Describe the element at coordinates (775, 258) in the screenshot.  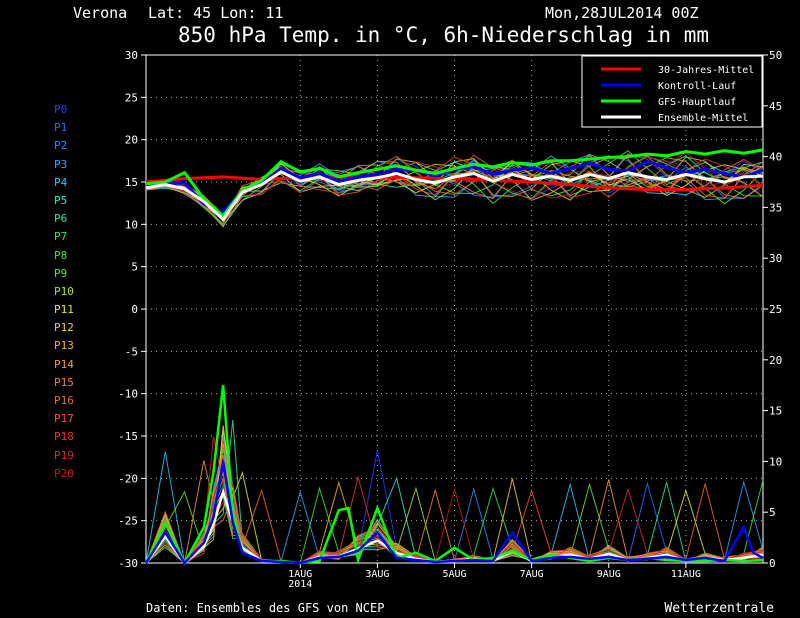
I see `y-right-tick-label: 30` at that location.